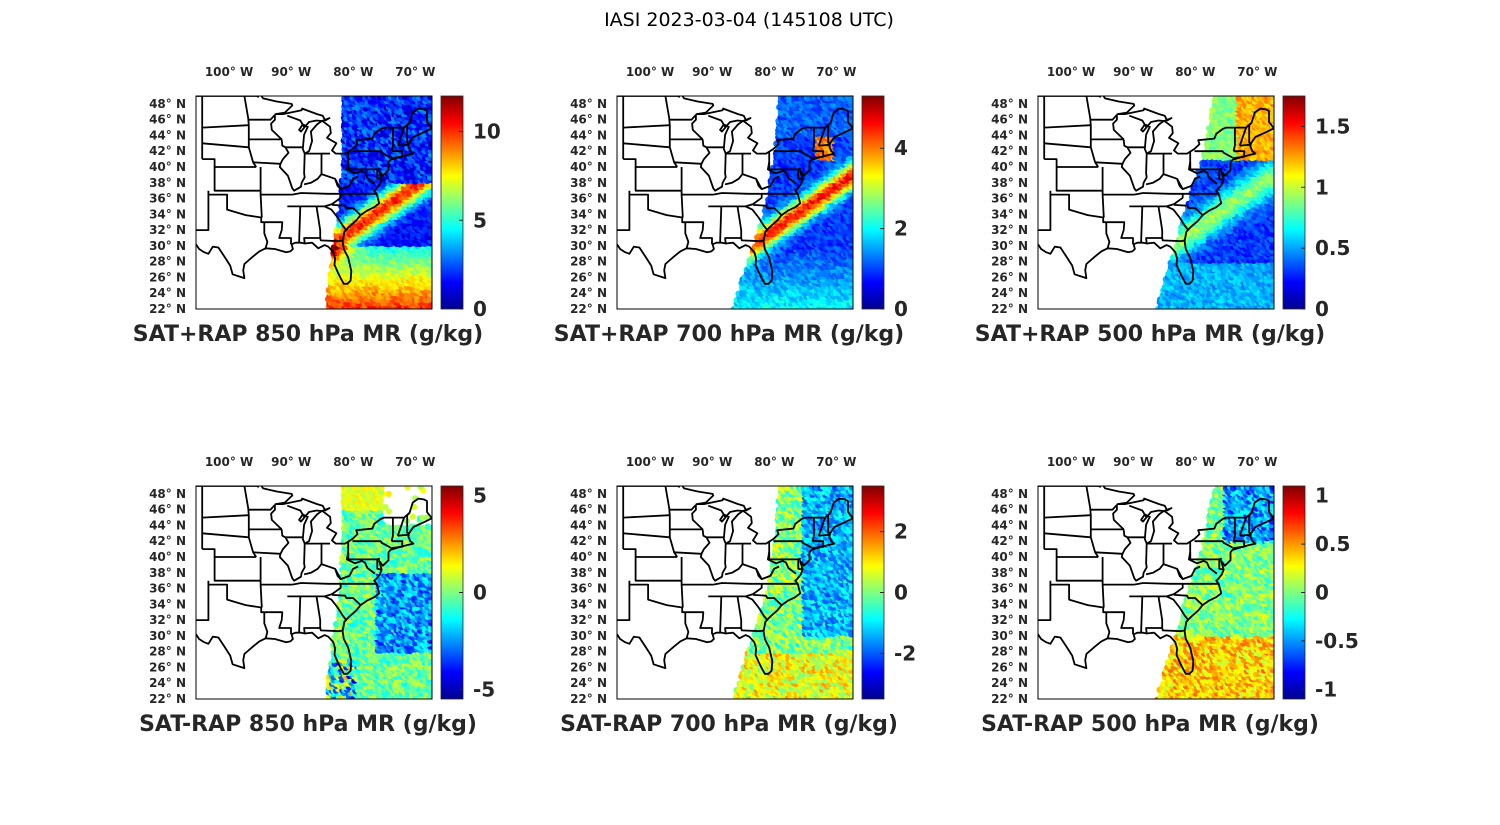 This screenshot has height=825, width=1500. I want to click on lon-tick-label: 90° W, so click(291, 72).